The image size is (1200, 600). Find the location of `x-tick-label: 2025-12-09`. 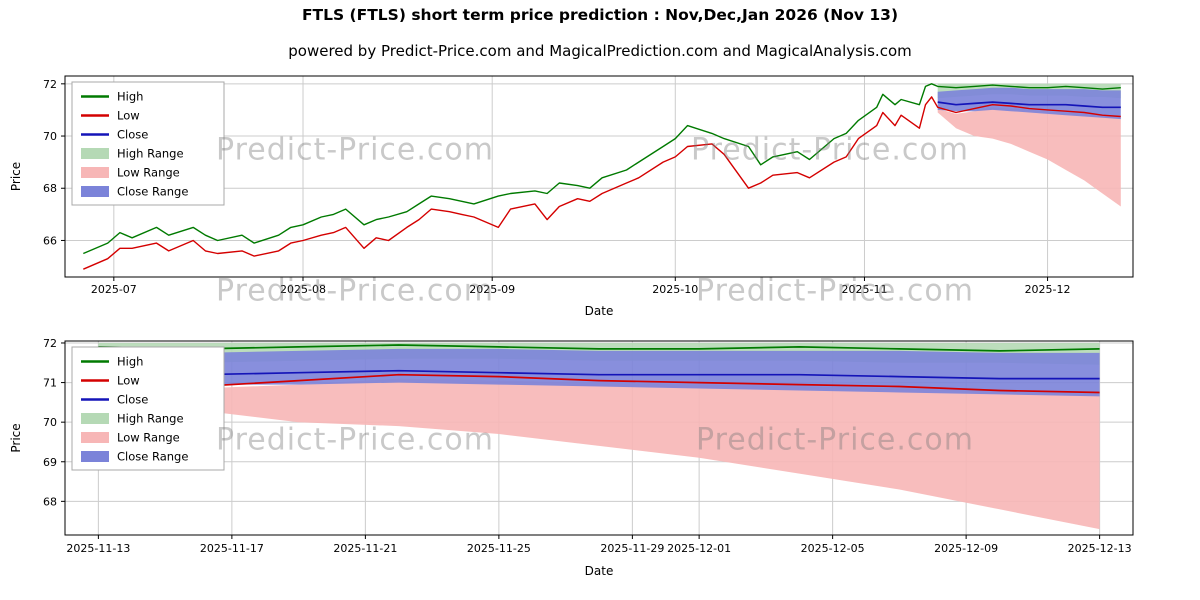

x-tick-label: 2025-12-09 is located at coordinates (966, 548).